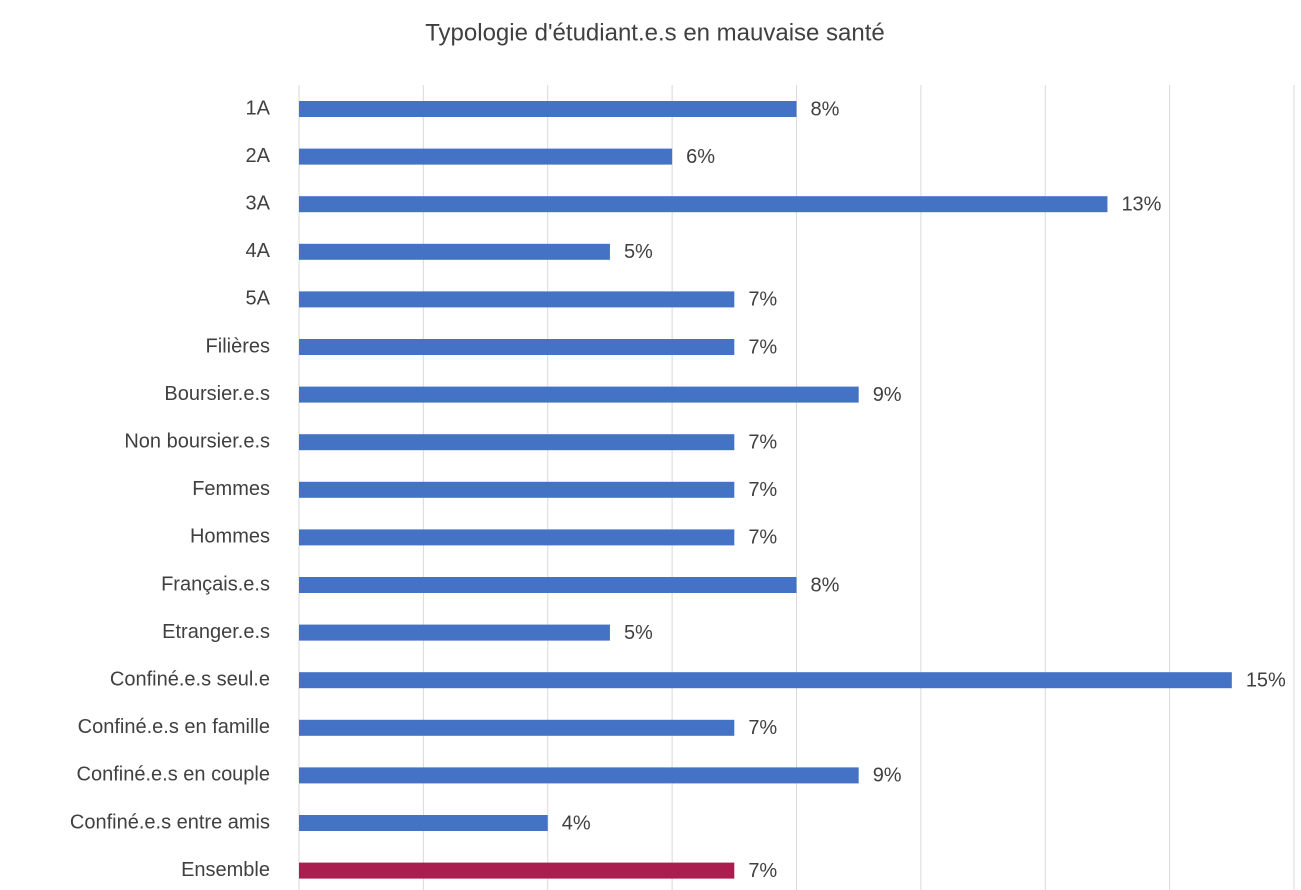  I want to click on y-tick-label: Femmes, so click(231, 489).